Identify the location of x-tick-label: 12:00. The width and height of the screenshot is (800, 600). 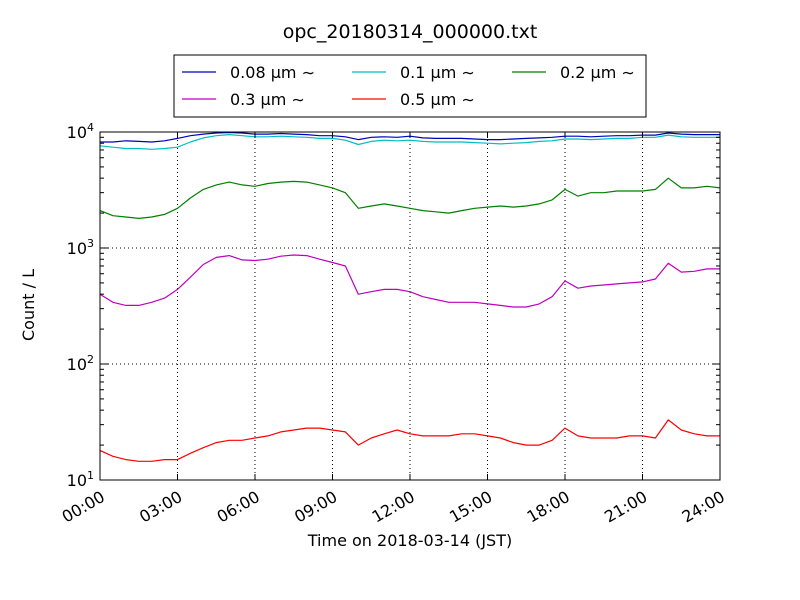
(393, 507).